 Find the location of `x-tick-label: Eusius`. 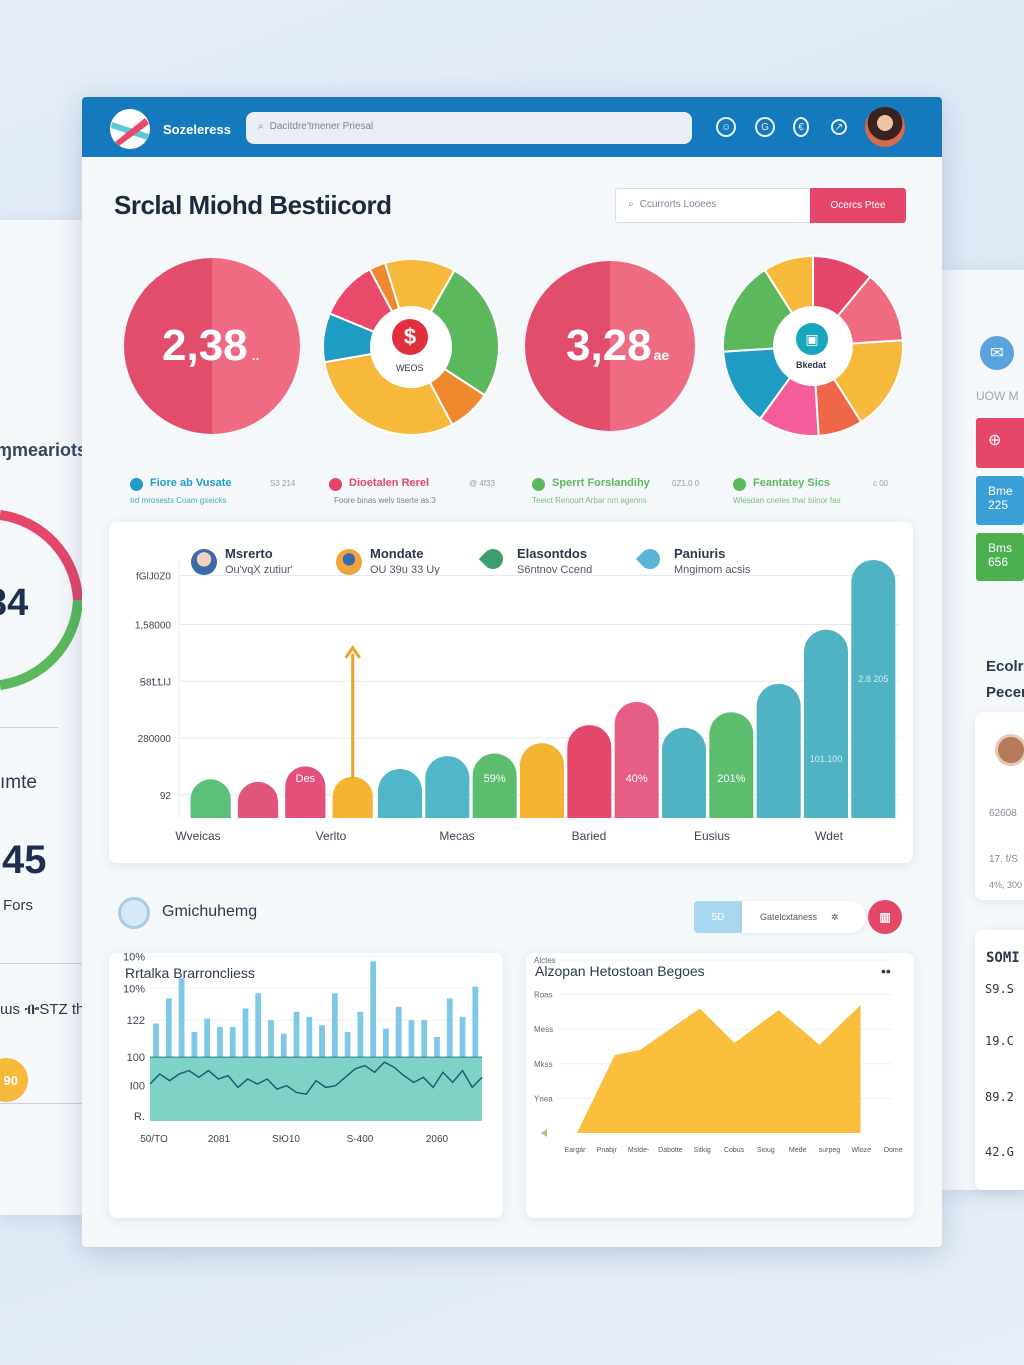

x-tick-label: Eusius is located at coordinates (712, 836).